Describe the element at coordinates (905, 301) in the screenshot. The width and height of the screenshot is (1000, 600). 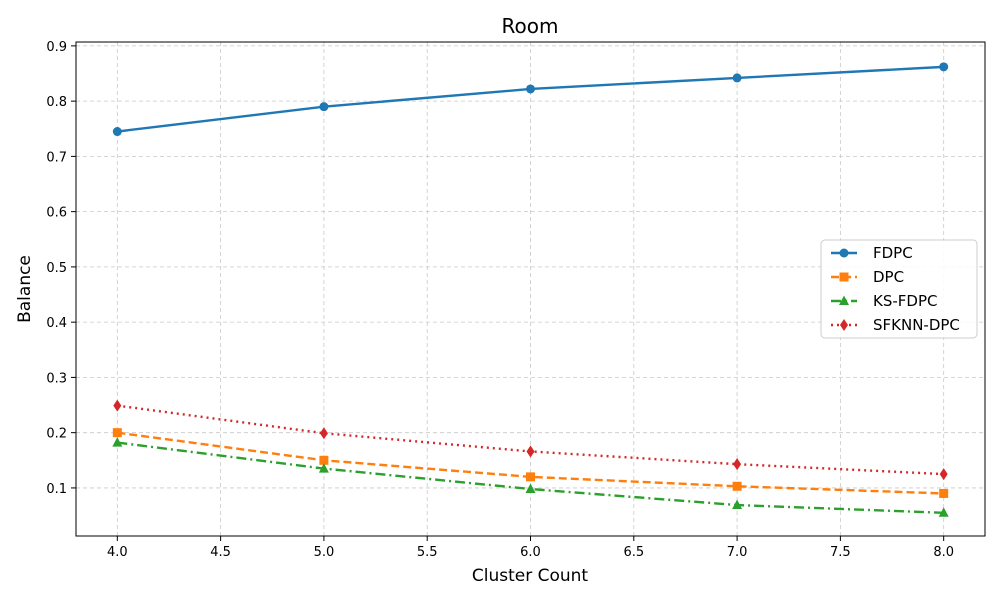
I see `legend-label: KS-FDPC` at that location.